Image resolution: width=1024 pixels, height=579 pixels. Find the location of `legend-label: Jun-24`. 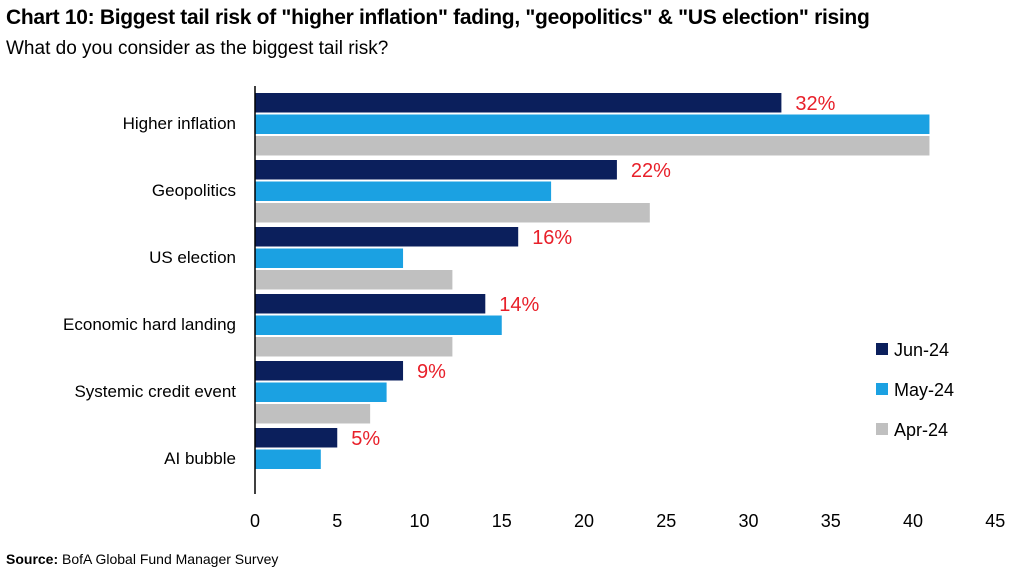

legend-label: Jun-24 is located at coordinates (921, 350).